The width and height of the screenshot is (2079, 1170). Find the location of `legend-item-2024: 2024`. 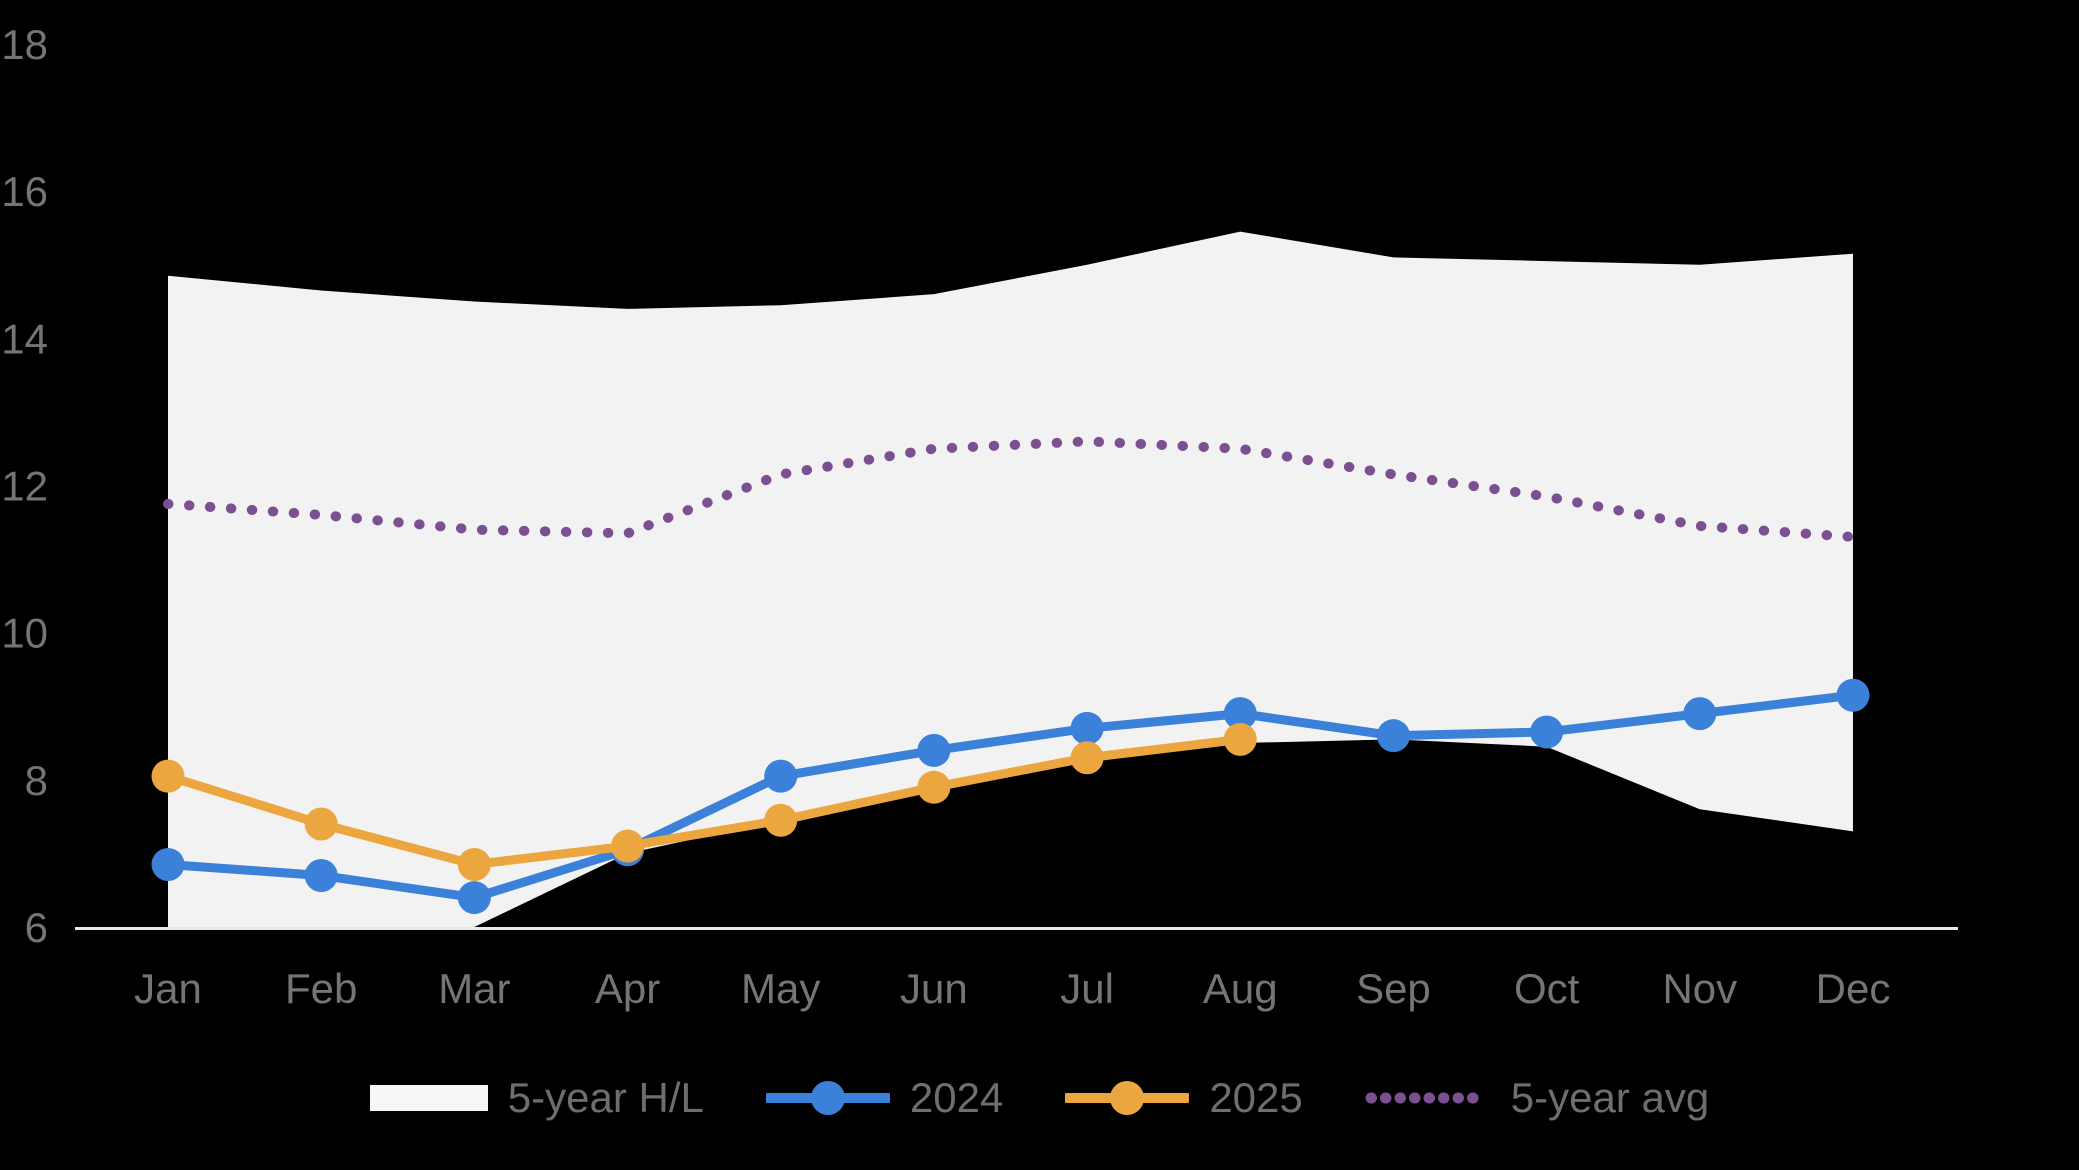

legend-item-2024: 2024 is located at coordinates (884, 1097).